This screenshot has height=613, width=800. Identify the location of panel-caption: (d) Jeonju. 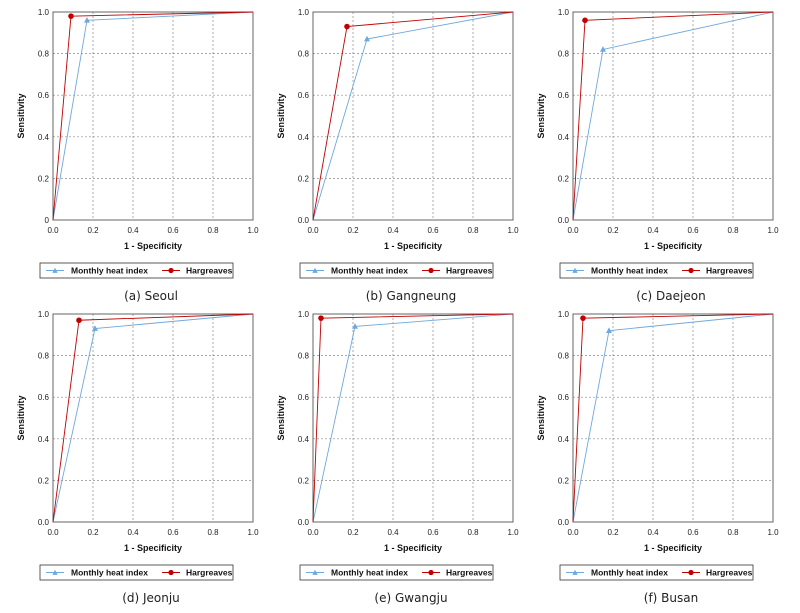
(151, 598).